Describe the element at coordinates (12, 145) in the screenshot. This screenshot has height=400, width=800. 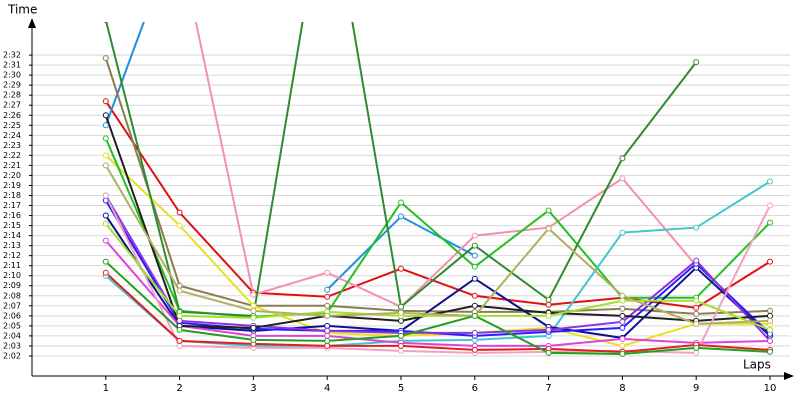
I see `y-tick-label: 2:23` at that location.